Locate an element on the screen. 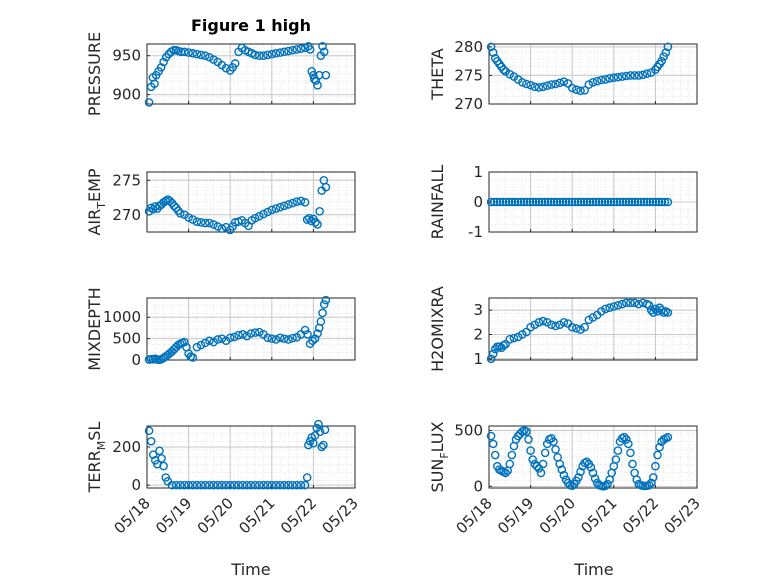  y-axis-label: RAINFALL is located at coordinates (437, 202).